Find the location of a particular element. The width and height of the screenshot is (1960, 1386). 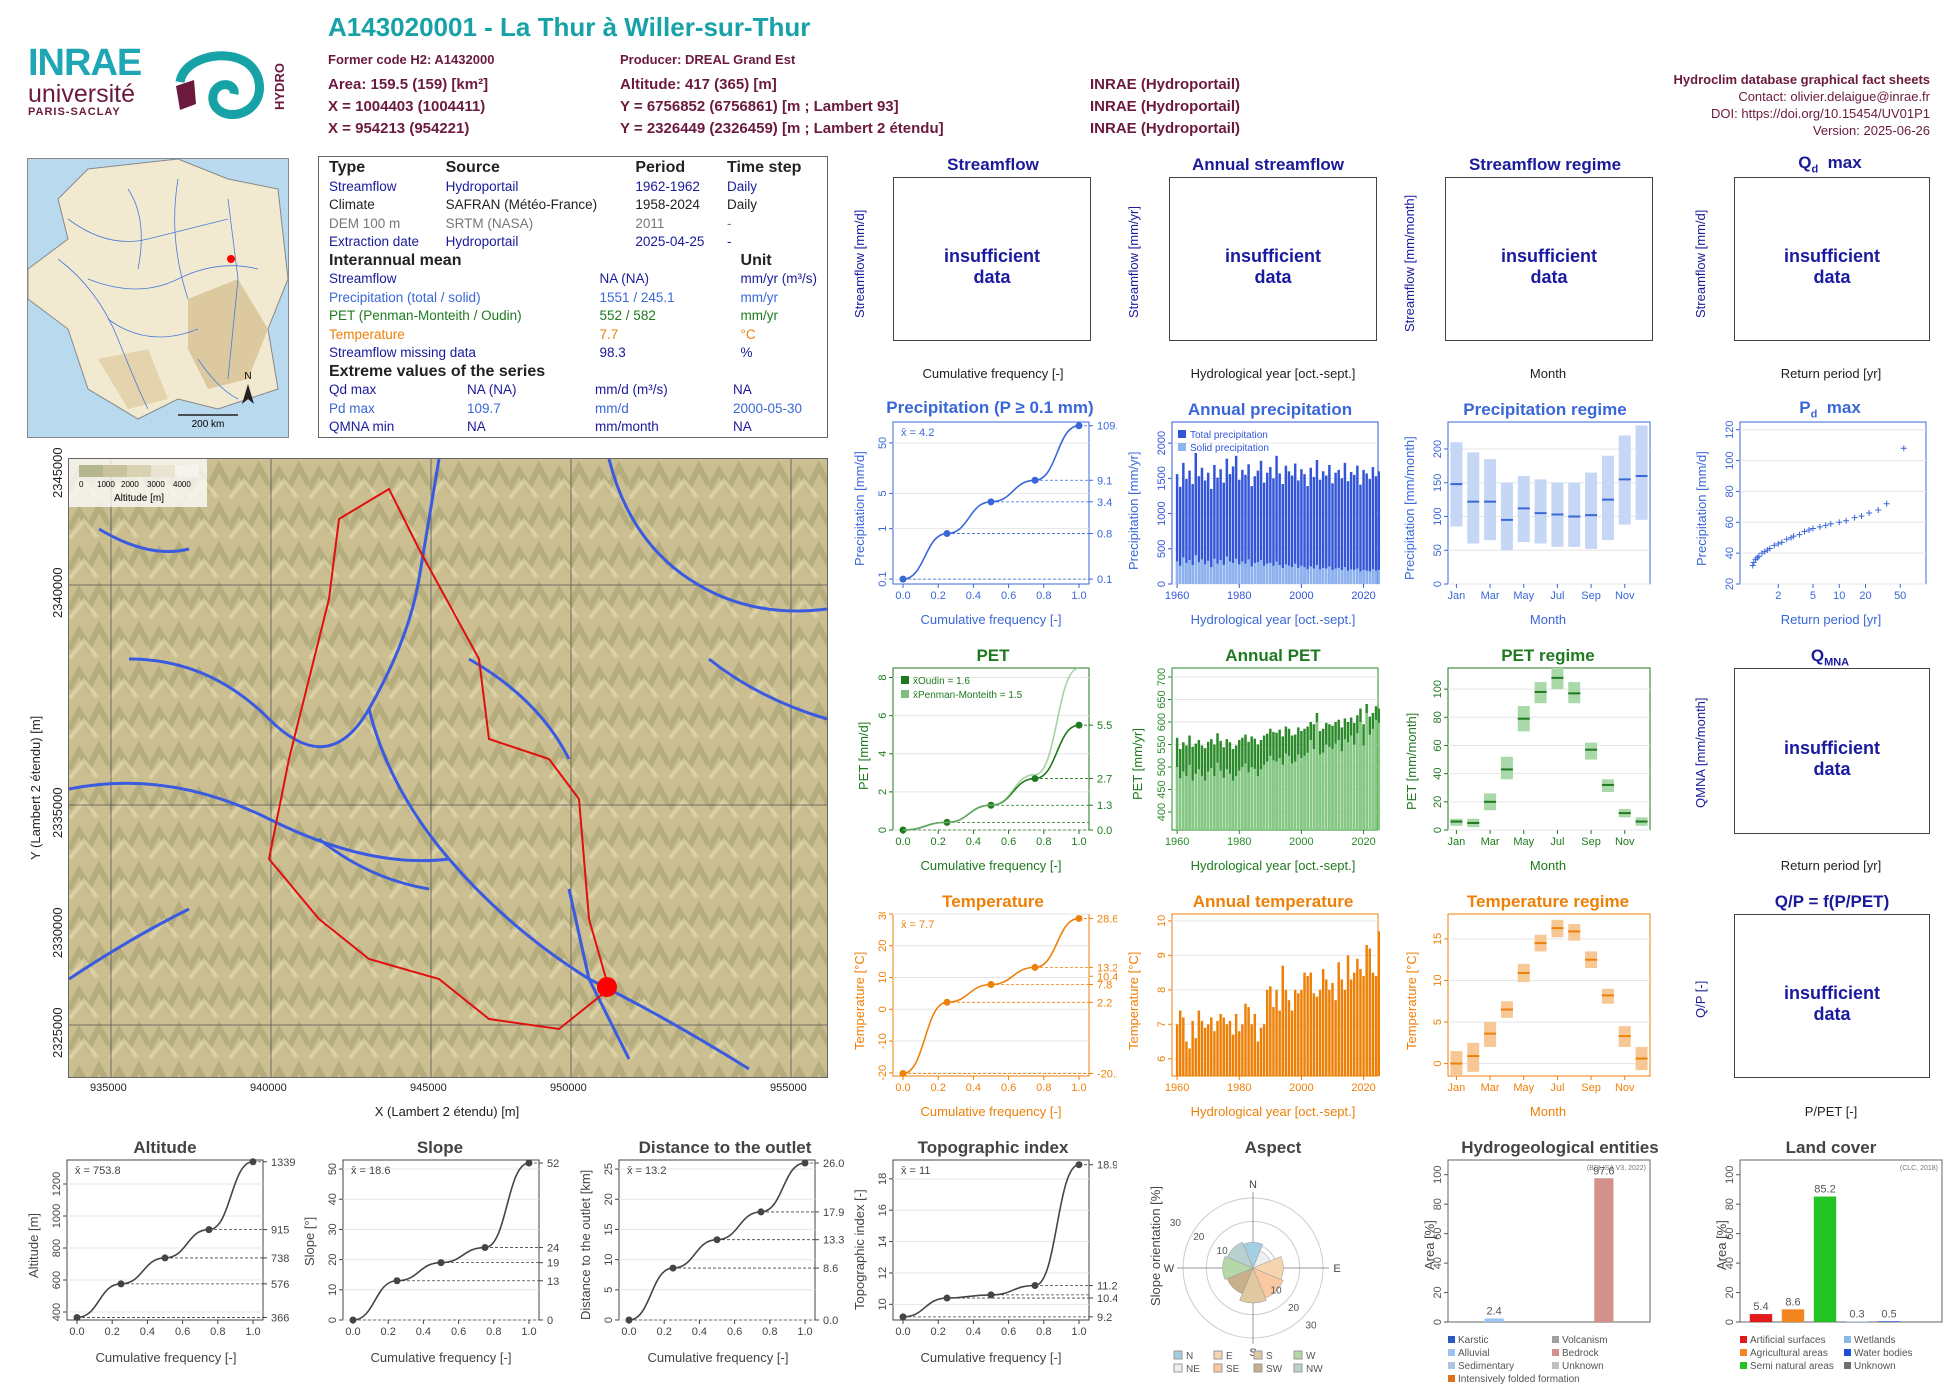

streamflow-regime-xlabel: Month is located at coordinates (1548, 373).